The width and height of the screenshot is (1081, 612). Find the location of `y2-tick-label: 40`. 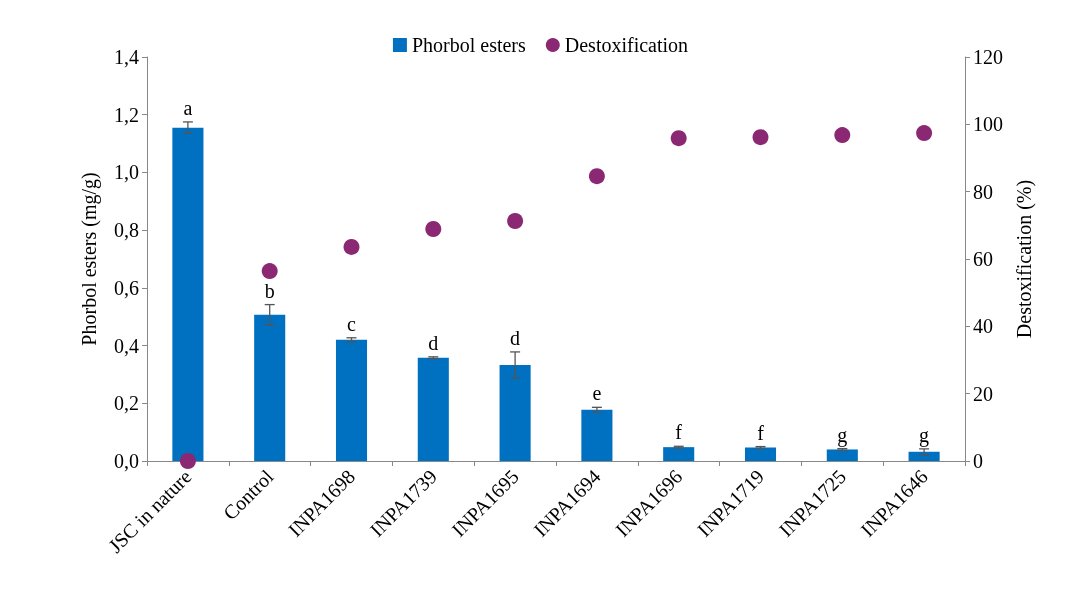

y2-tick-label: 40 is located at coordinates (983, 326).